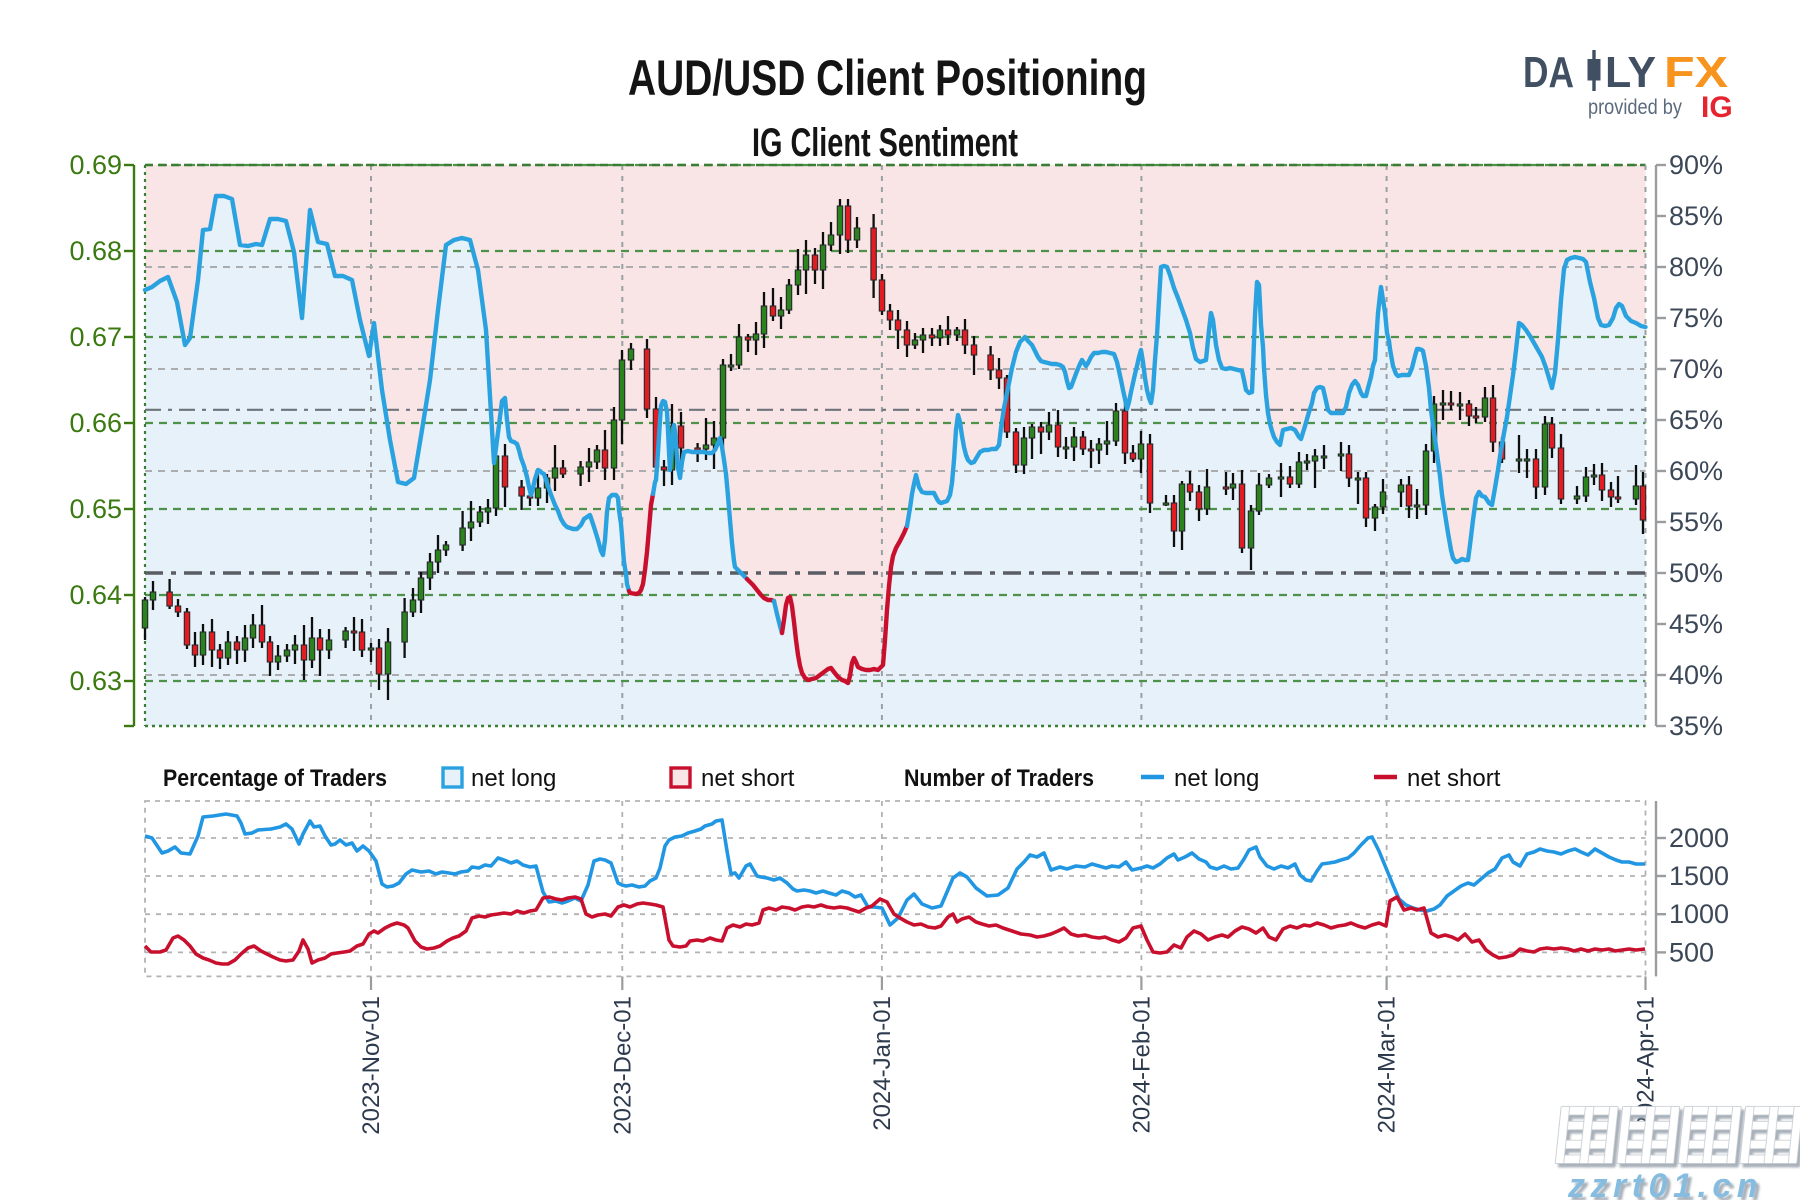  Describe the element at coordinates (1696, 165) in the screenshot. I see `svg-text: 90%` at that location.